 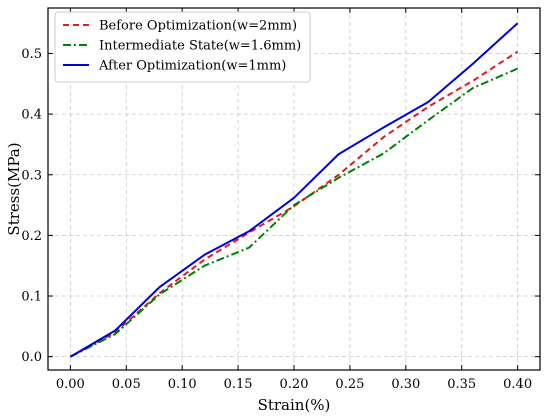 I want to click on x-axis-label: Strain(%), so click(x=294, y=405).